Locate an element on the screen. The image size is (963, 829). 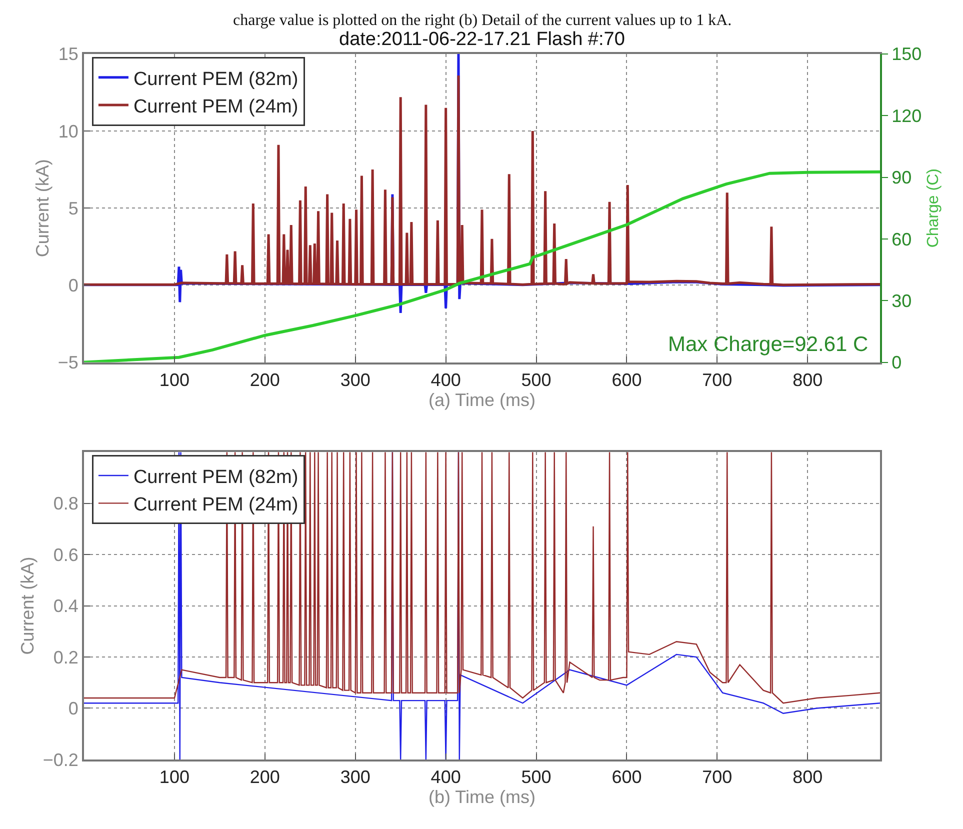
text: charge value is plotted on the right (b) Detail of the current values up to 1 kA. is located at coordinates (482, 20).